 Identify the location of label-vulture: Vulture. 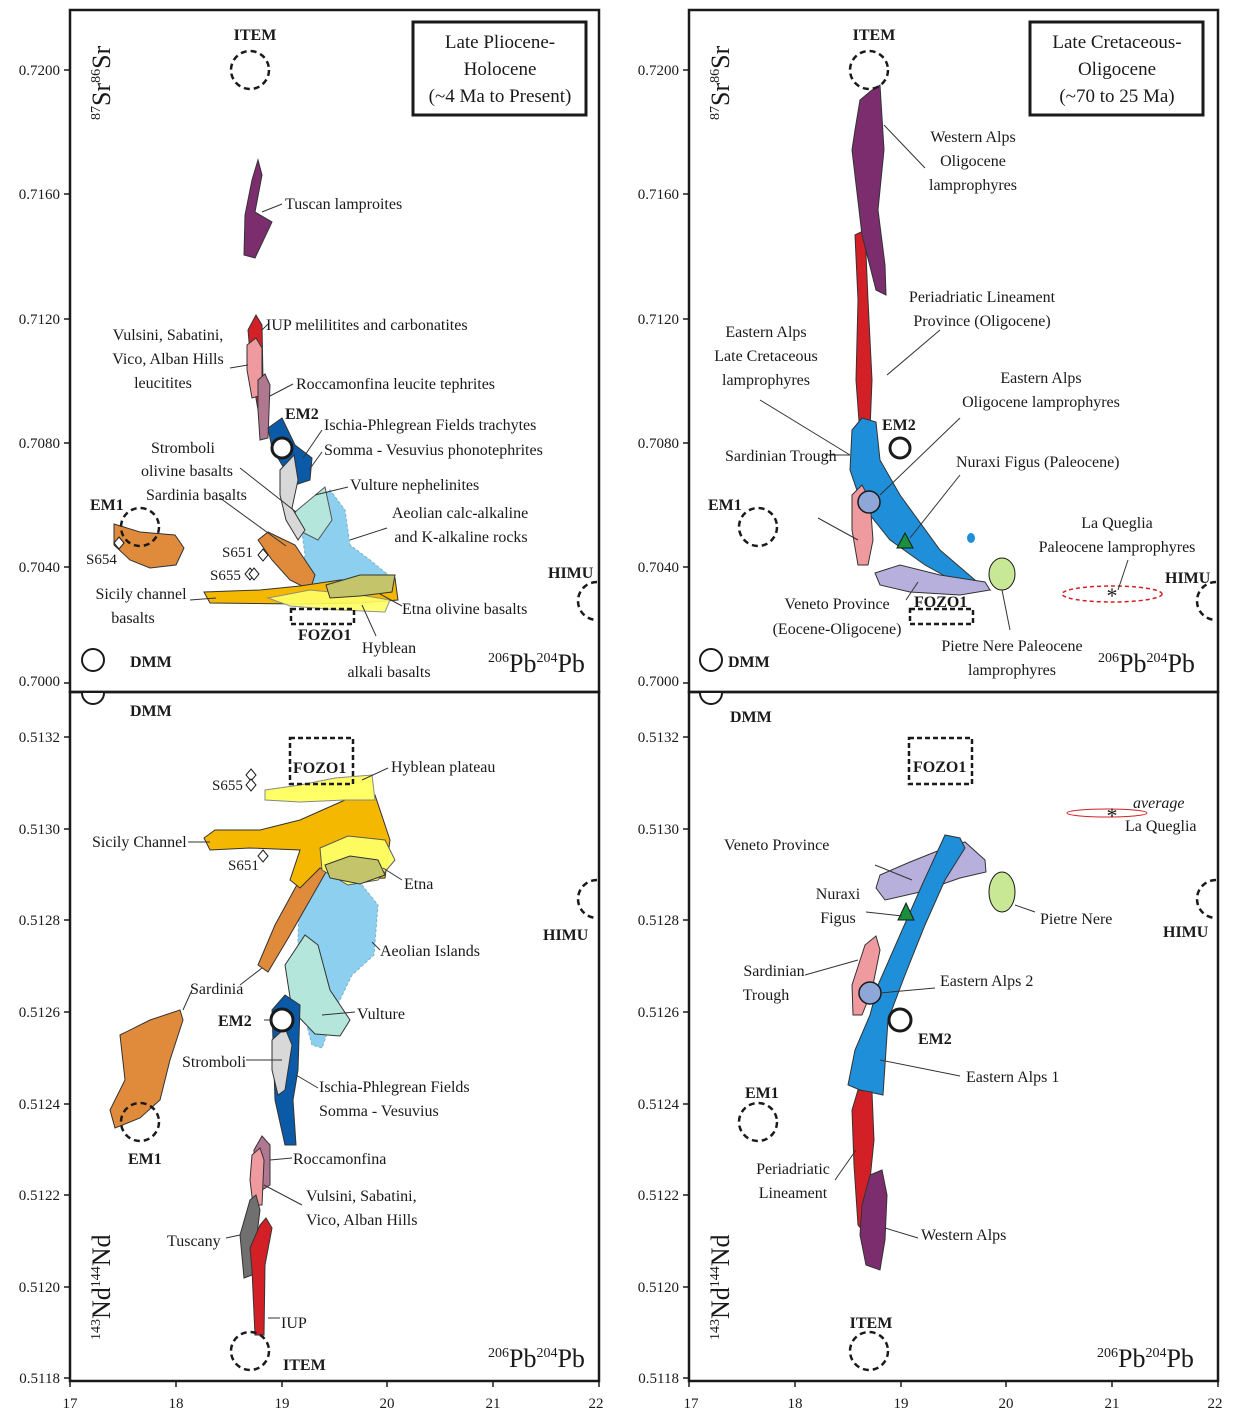
(381, 1014).